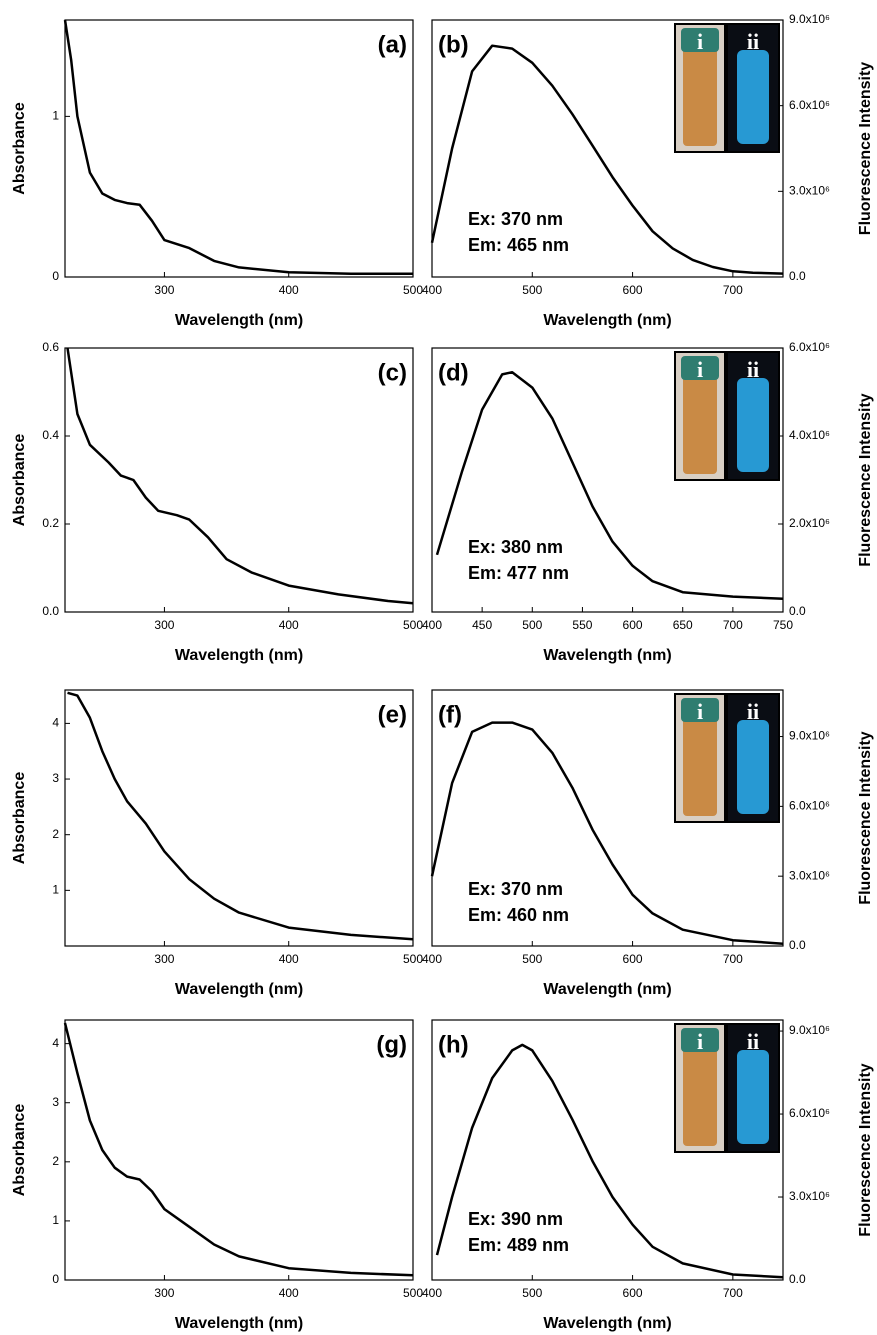 The image size is (877, 1335). Describe the element at coordinates (683, 625) in the screenshot. I see `x-tick-label: 650` at that location.